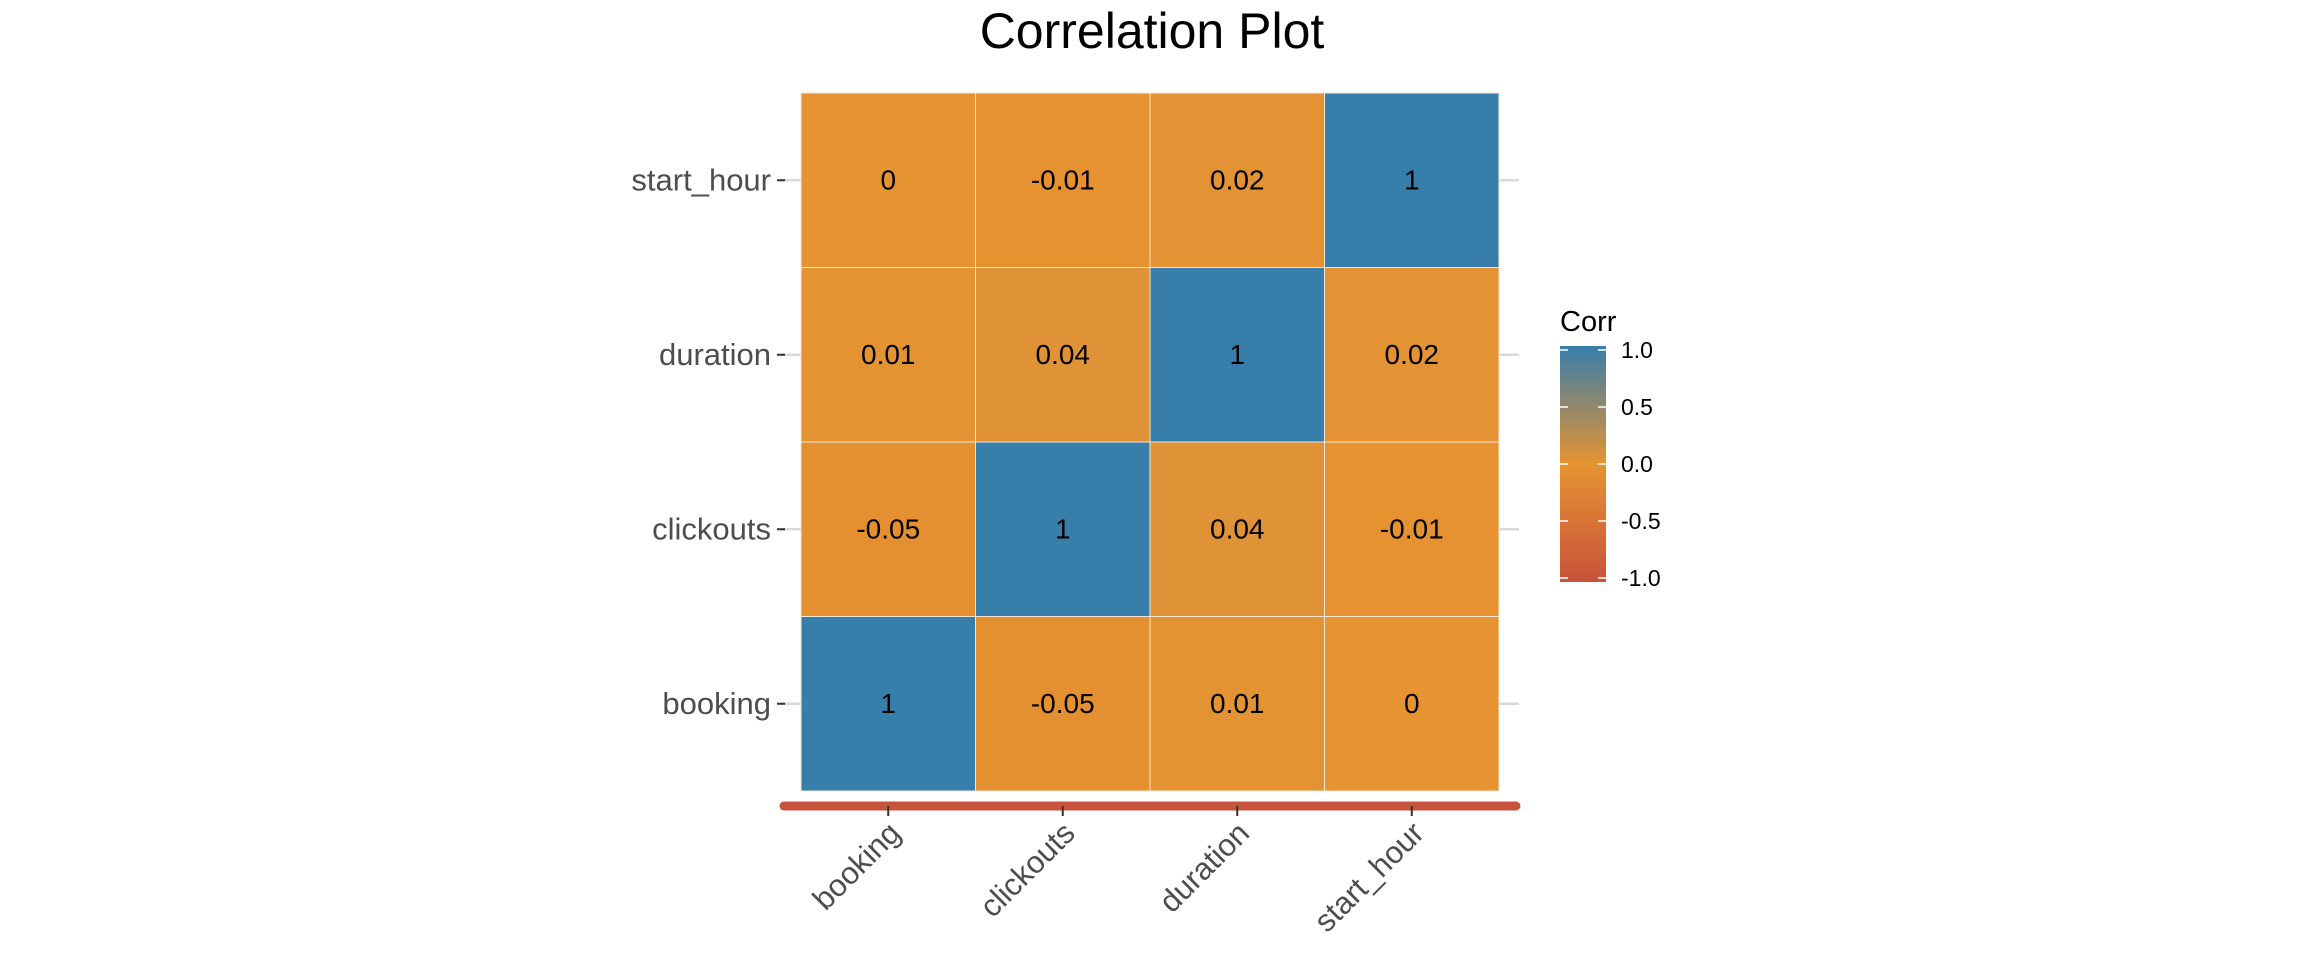 This screenshot has width=2304, height=965. Describe the element at coordinates (711, 528) in the screenshot. I see `y-tick-label: clickouts` at that location.